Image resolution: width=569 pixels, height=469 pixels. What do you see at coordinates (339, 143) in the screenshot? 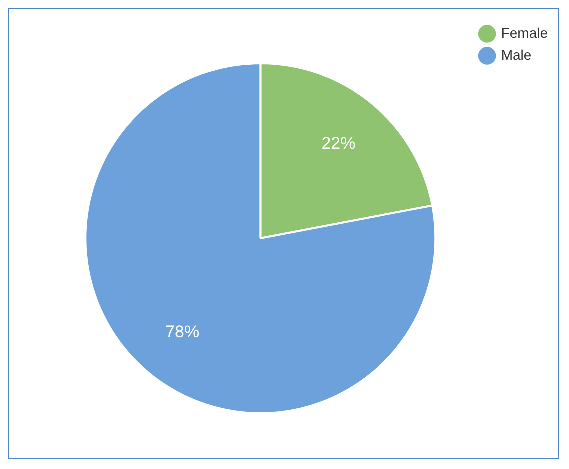
I see `data-label: 22%` at bounding box center [339, 143].